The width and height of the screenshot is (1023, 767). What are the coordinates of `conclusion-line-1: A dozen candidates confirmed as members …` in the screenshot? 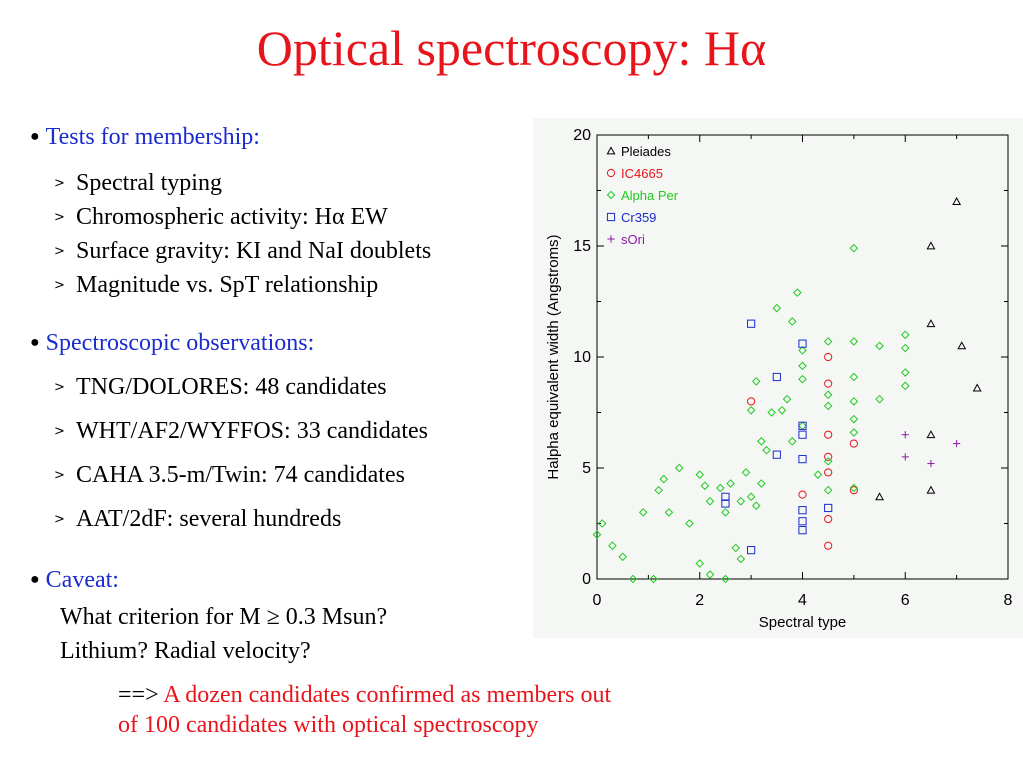 It's located at (385, 695).